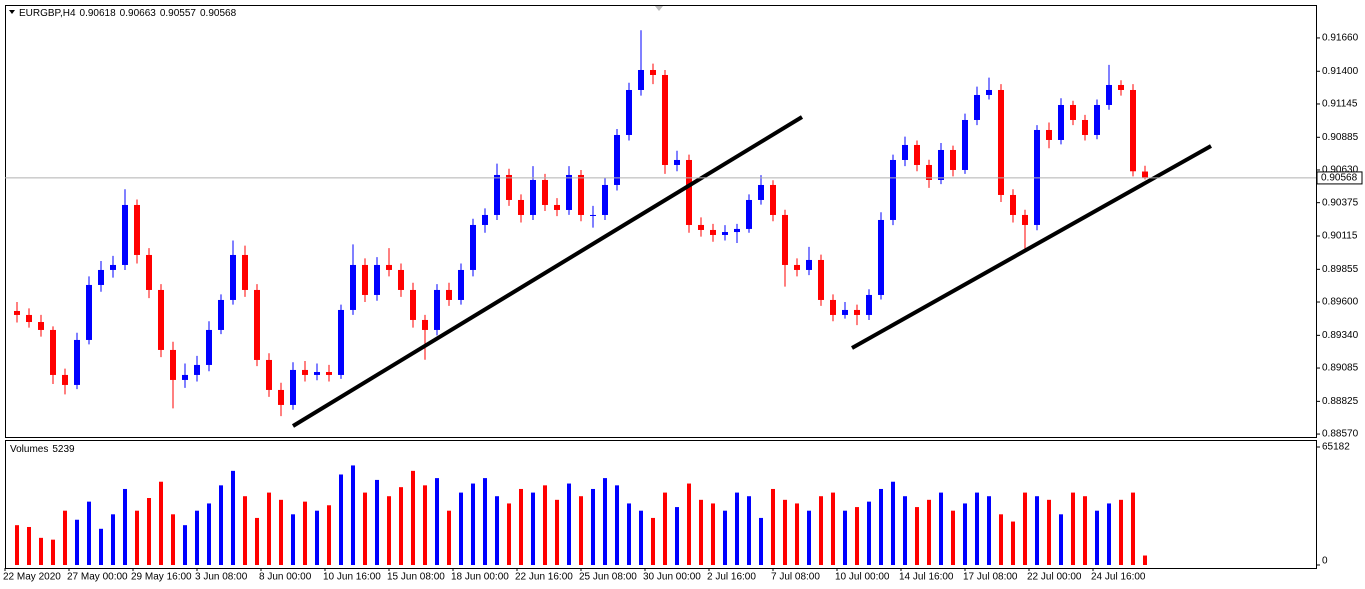 Image resolution: width=1365 pixels, height=589 pixels. What do you see at coordinates (862, 577) in the screenshot?
I see `x-tick-label: 10 Jul 00:00` at bounding box center [862, 577].